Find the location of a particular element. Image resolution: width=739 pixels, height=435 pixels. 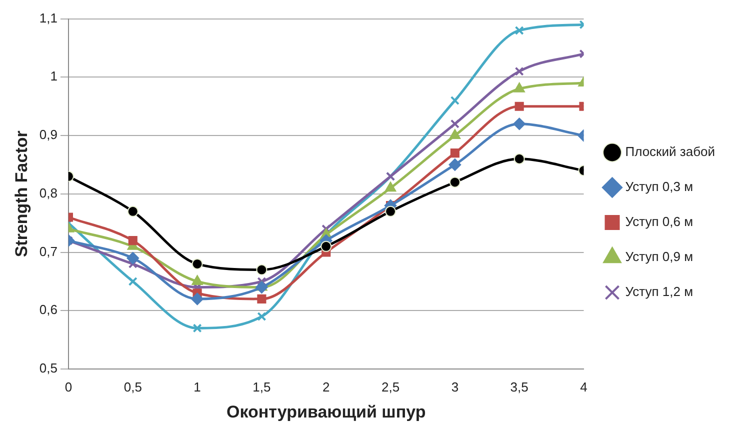

x-axis-title: Оконтуривающий шпур is located at coordinates (326, 412).